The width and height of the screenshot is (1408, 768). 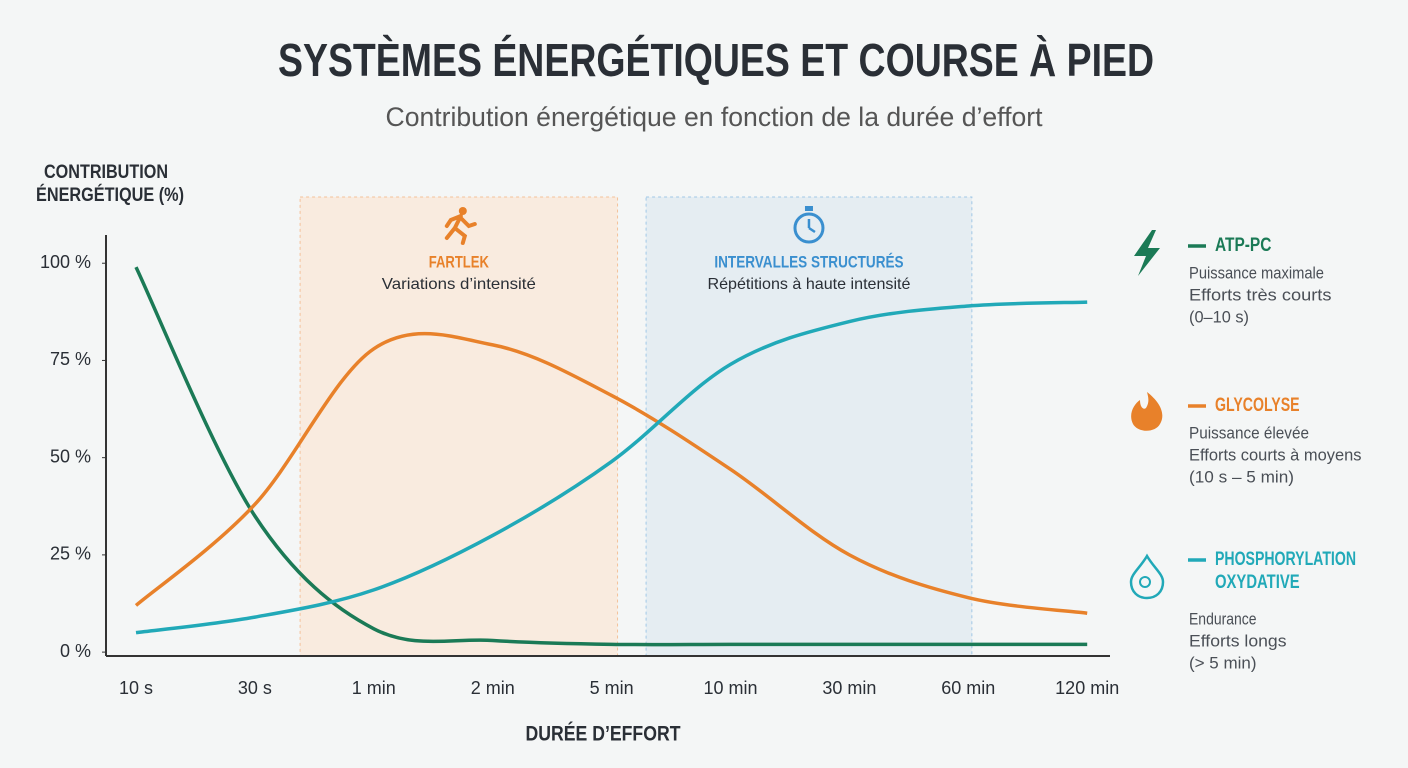 I want to click on glyco-icon, so click(x=1147, y=411).